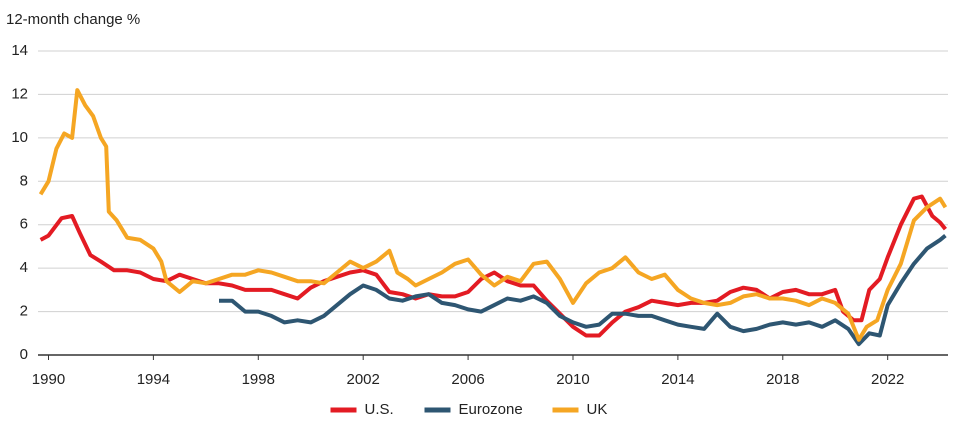  What do you see at coordinates (467, 379) in the screenshot?
I see `x-tick-label: 2006` at bounding box center [467, 379].